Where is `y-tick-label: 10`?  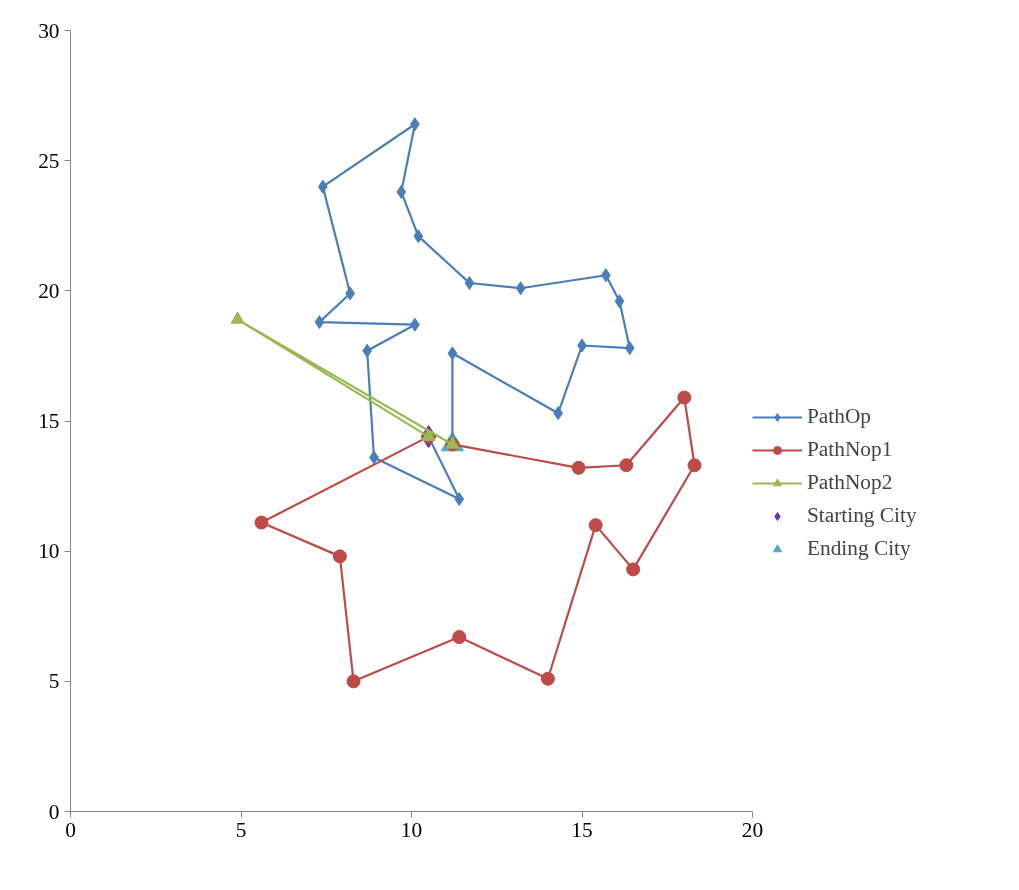
y-tick-label: 10 is located at coordinates (49, 551).